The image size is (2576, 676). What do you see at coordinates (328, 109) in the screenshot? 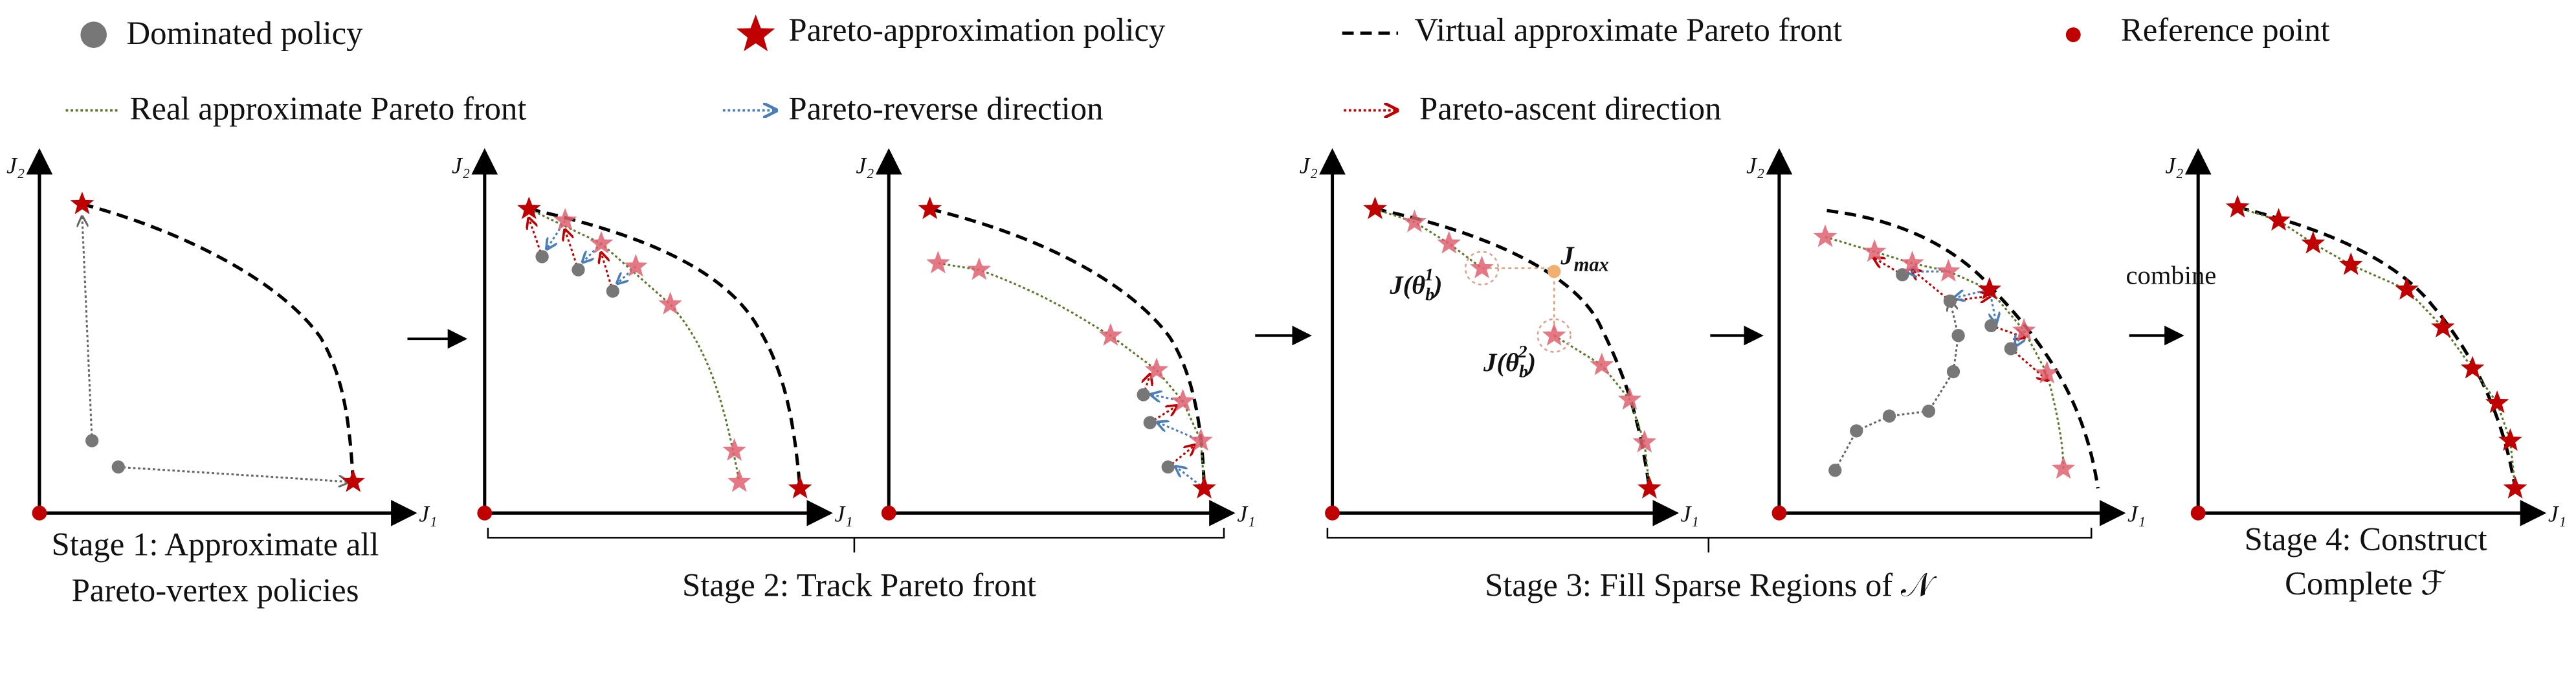
I see `legend-label: Real approximate Pareto front` at bounding box center [328, 109].